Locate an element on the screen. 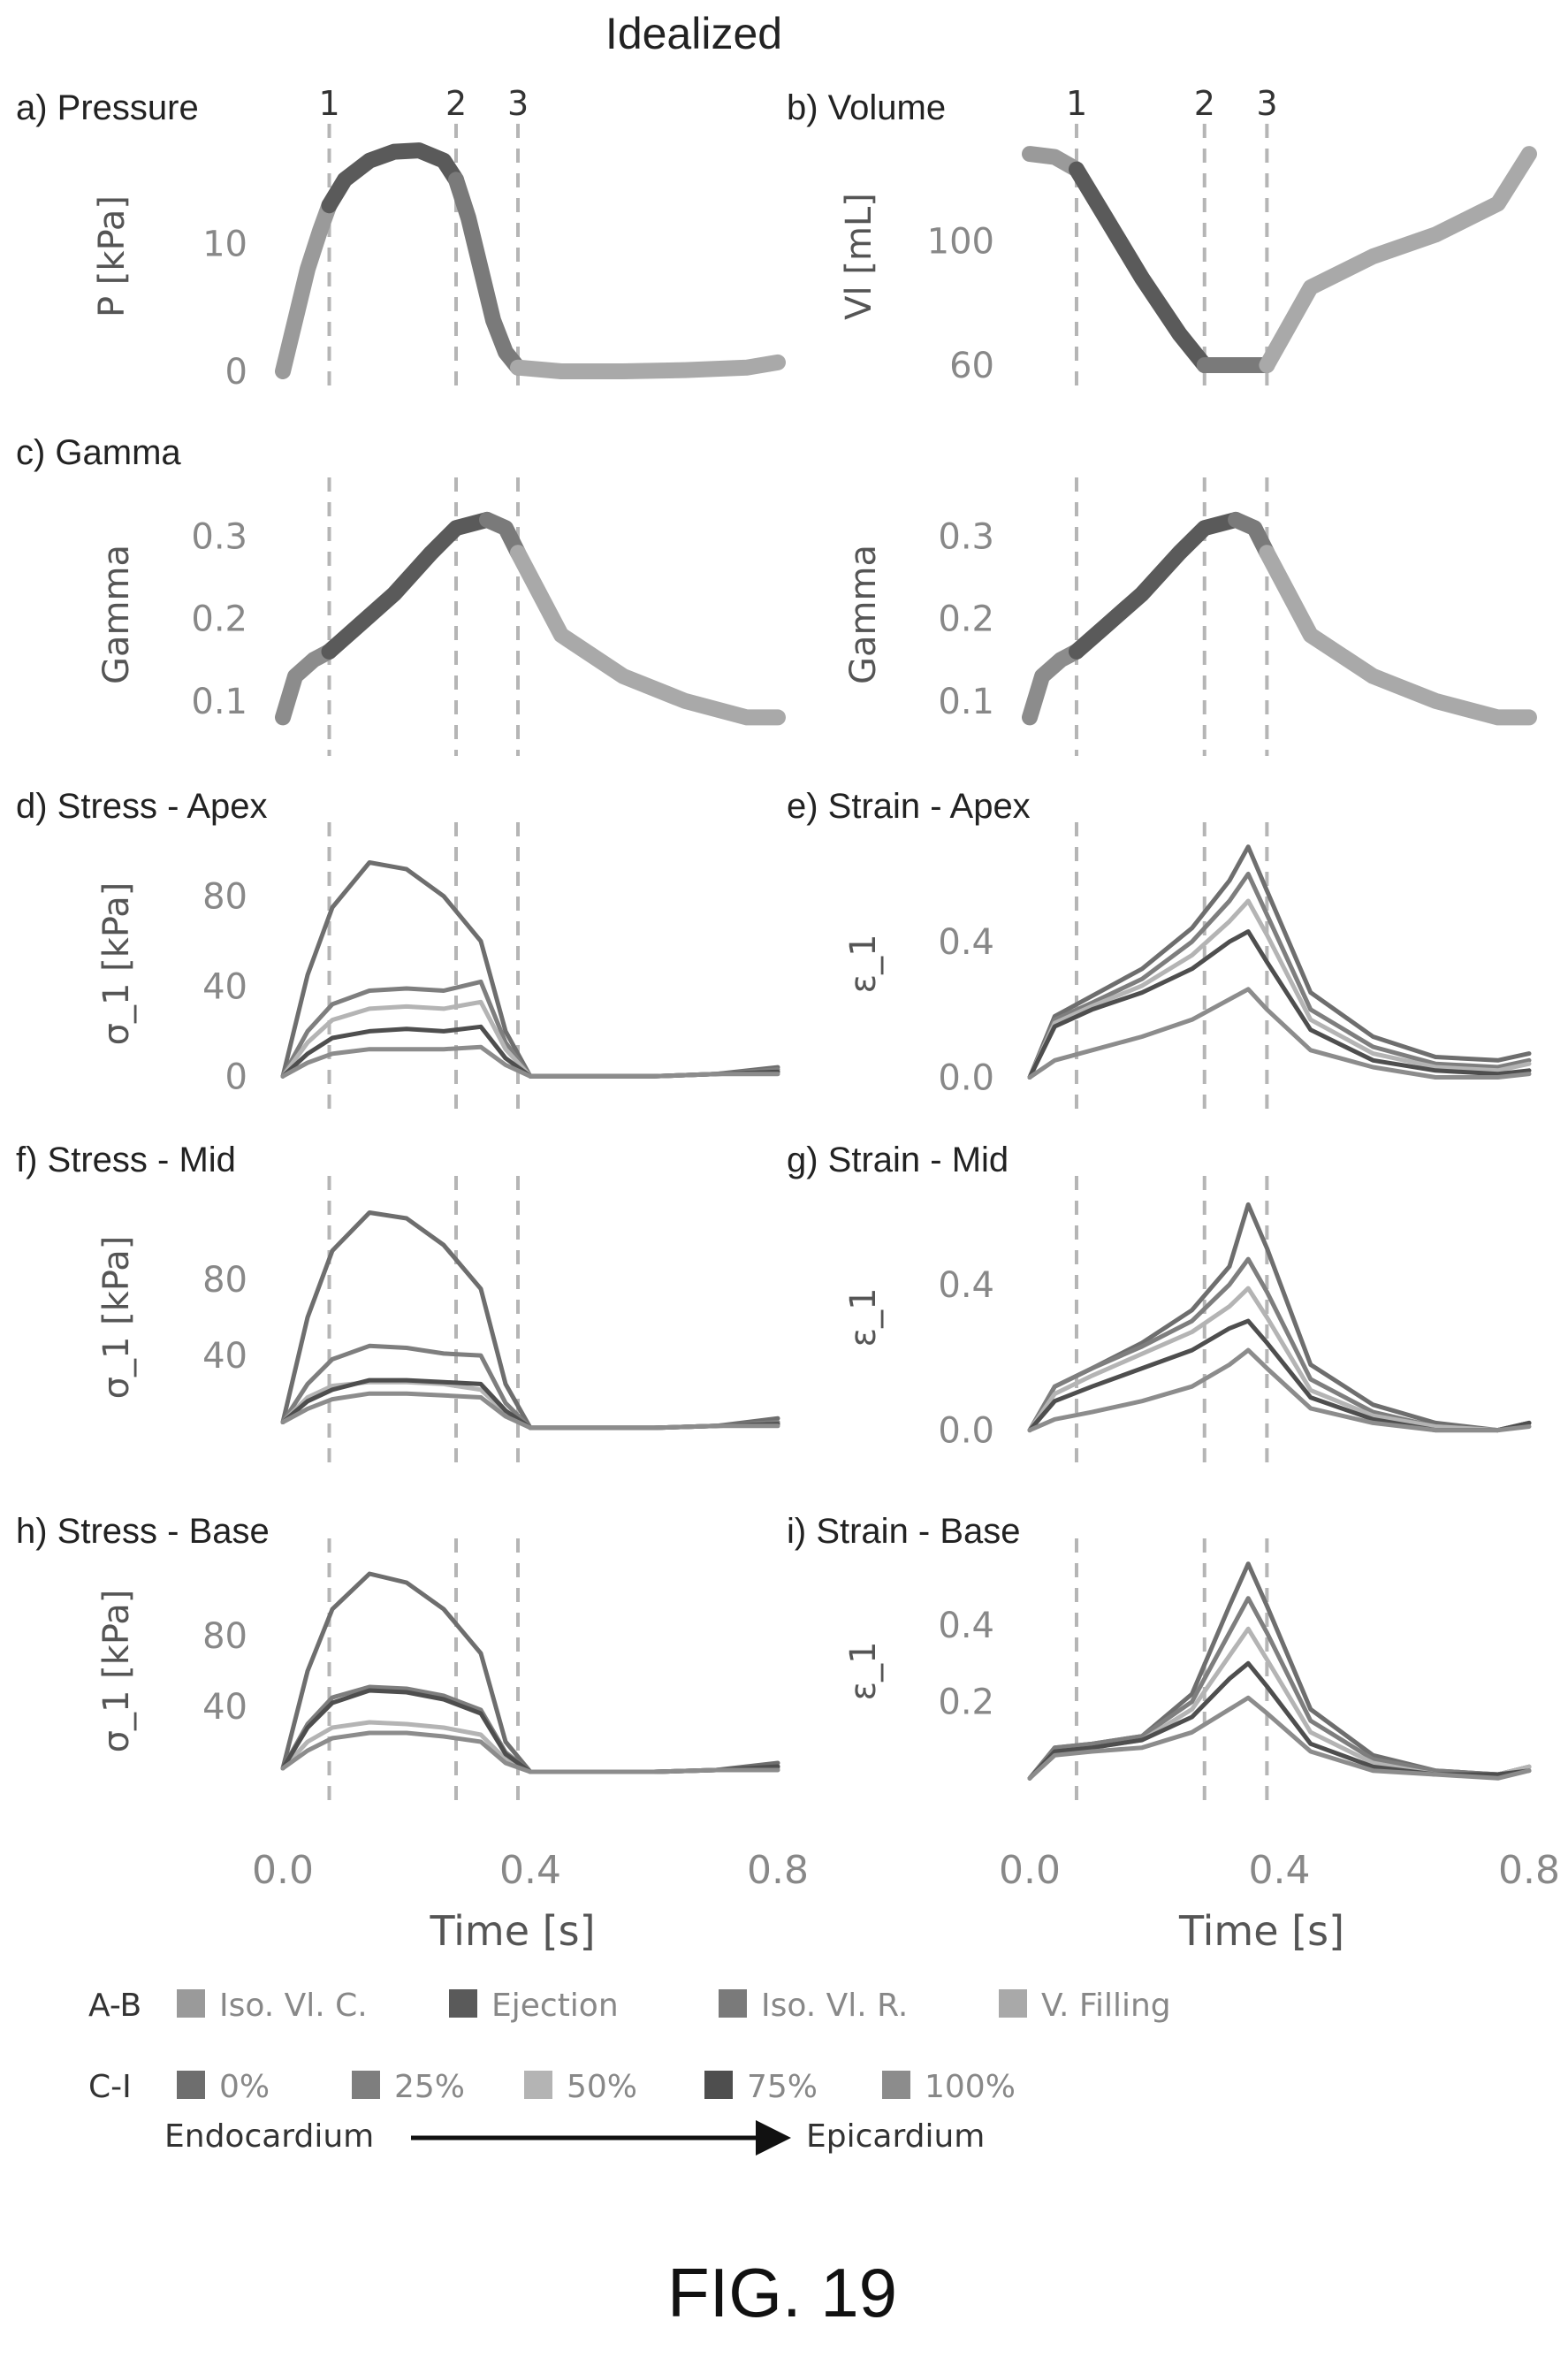  y-axis-label: Gamma is located at coordinates (864, 615).